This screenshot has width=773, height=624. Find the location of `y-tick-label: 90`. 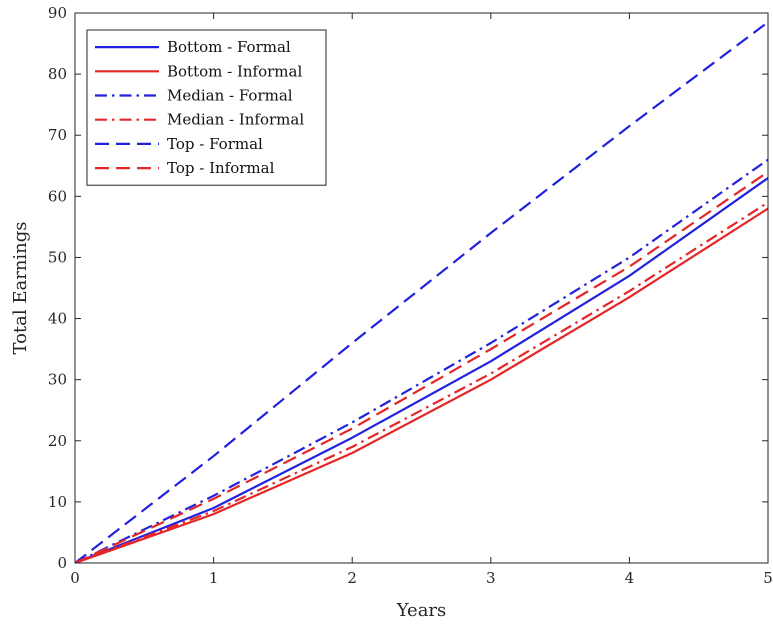

y-tick-label: 90 is located at coordinates (57, 13).